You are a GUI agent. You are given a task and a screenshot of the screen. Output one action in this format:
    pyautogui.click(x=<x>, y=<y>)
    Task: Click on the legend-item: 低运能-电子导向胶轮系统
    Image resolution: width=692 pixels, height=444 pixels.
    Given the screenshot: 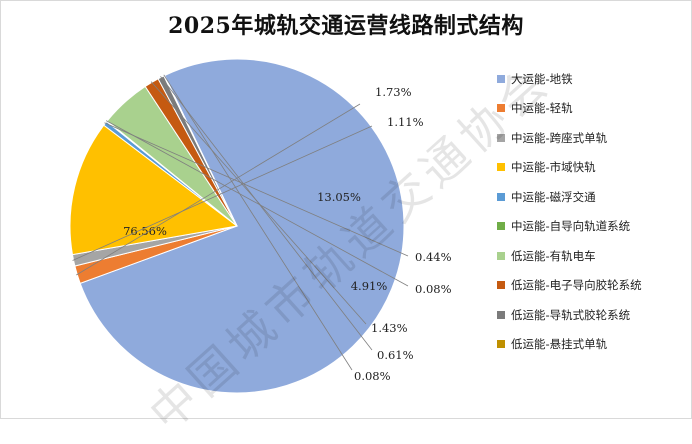 What is the action you would take?
    pyautogui.click(x=569, y=285)
    